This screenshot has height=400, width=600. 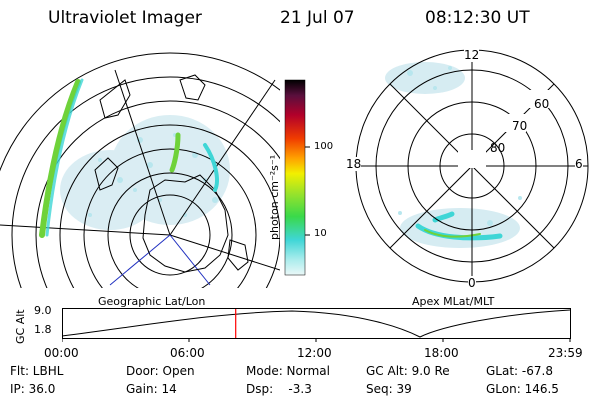 I want to click on info-glat: GLat: -67.8, so click(x=519, y=371).